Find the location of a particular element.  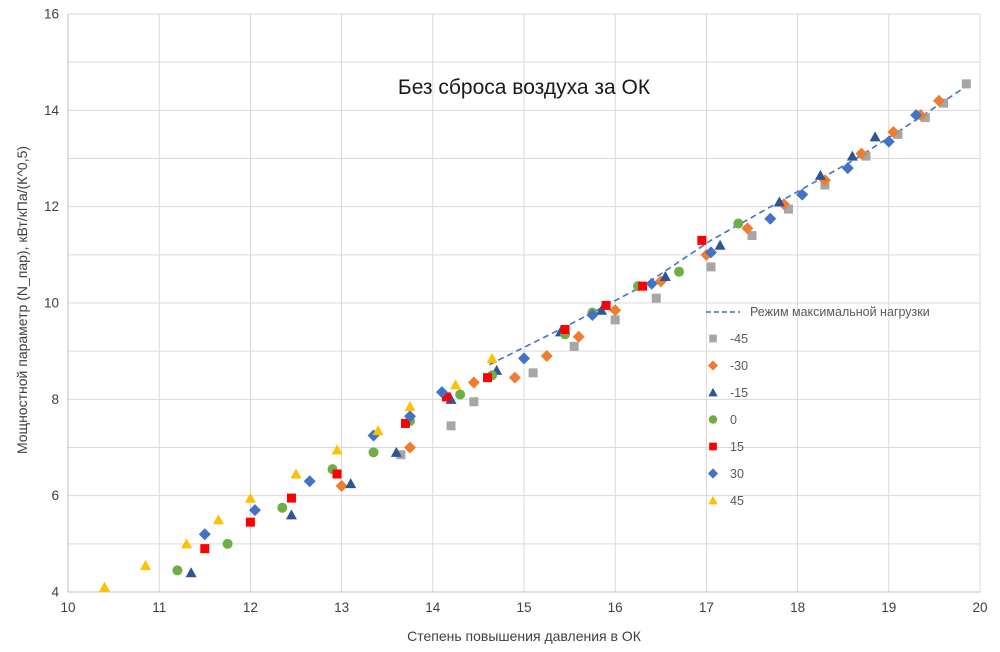

y-tick-label: 12 is located at coordinates (51, 206).